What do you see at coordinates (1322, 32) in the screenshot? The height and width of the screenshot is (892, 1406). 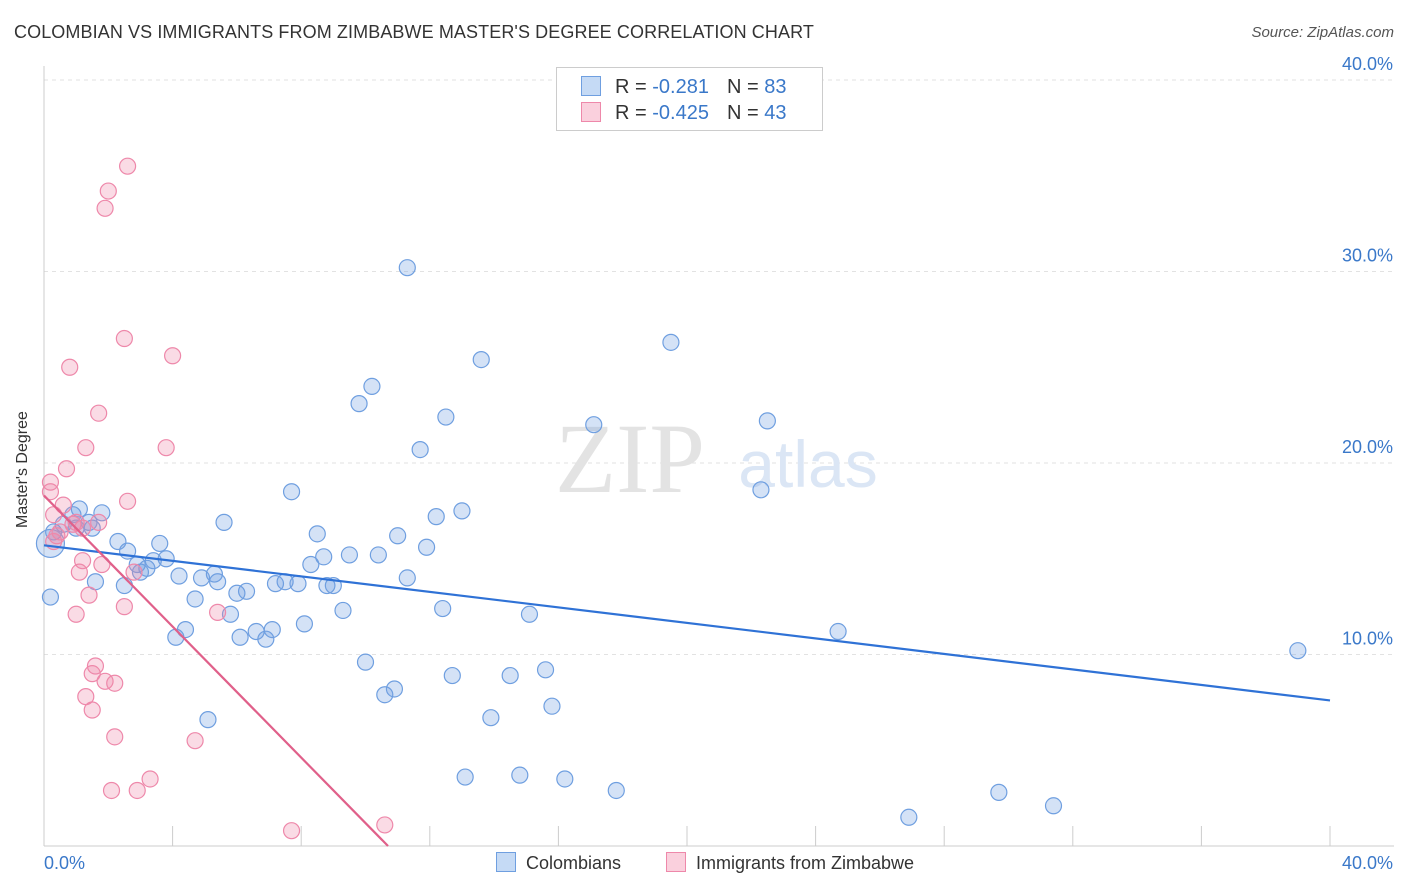 I see `source-label: Source: ZipAtlas.com` at bounding box center [1322, 32].